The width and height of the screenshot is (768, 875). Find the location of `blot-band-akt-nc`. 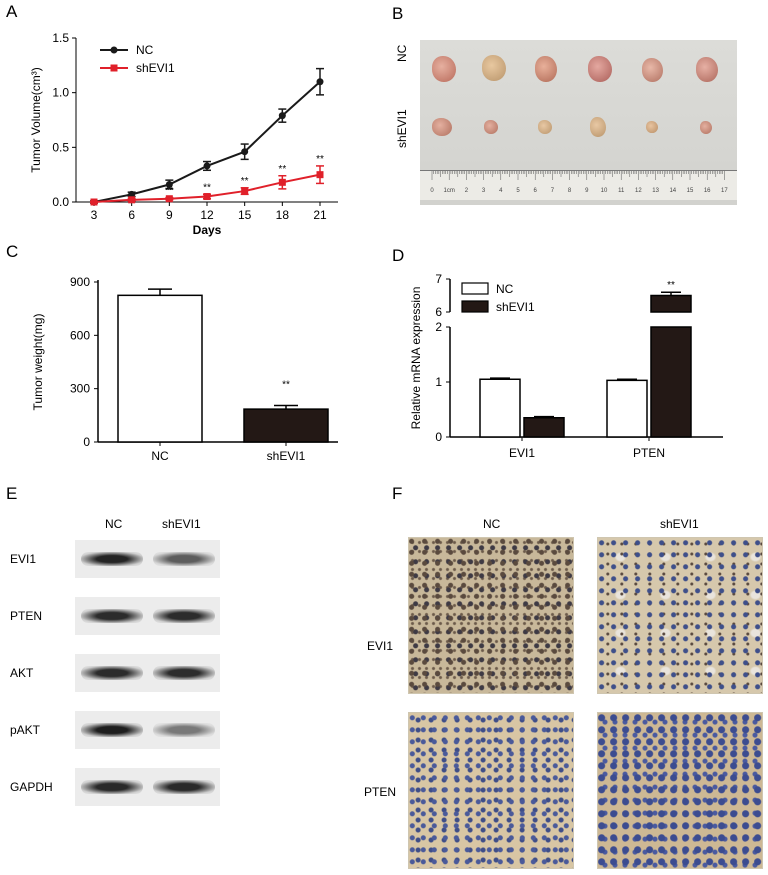

blot-band-akt-nc is located at coordinates (112, 673).